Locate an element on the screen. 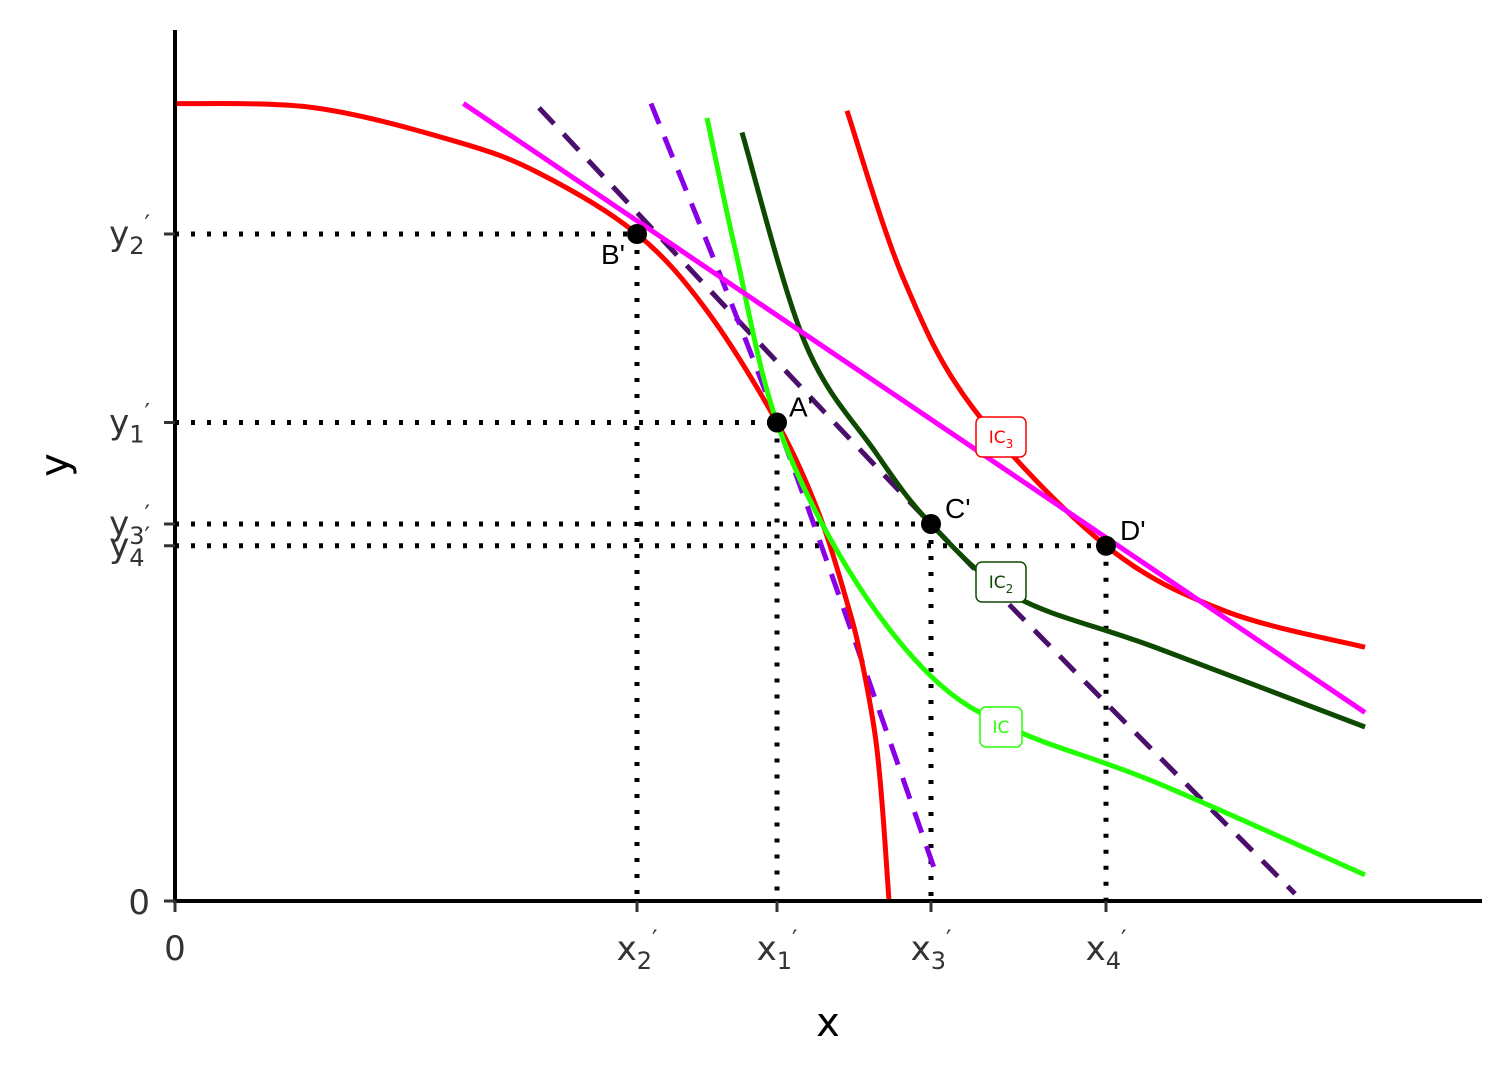 The width and height of the screenshot is (1512, 1080). curve-label-base-0: IC is located at coordinates (1001, 728).